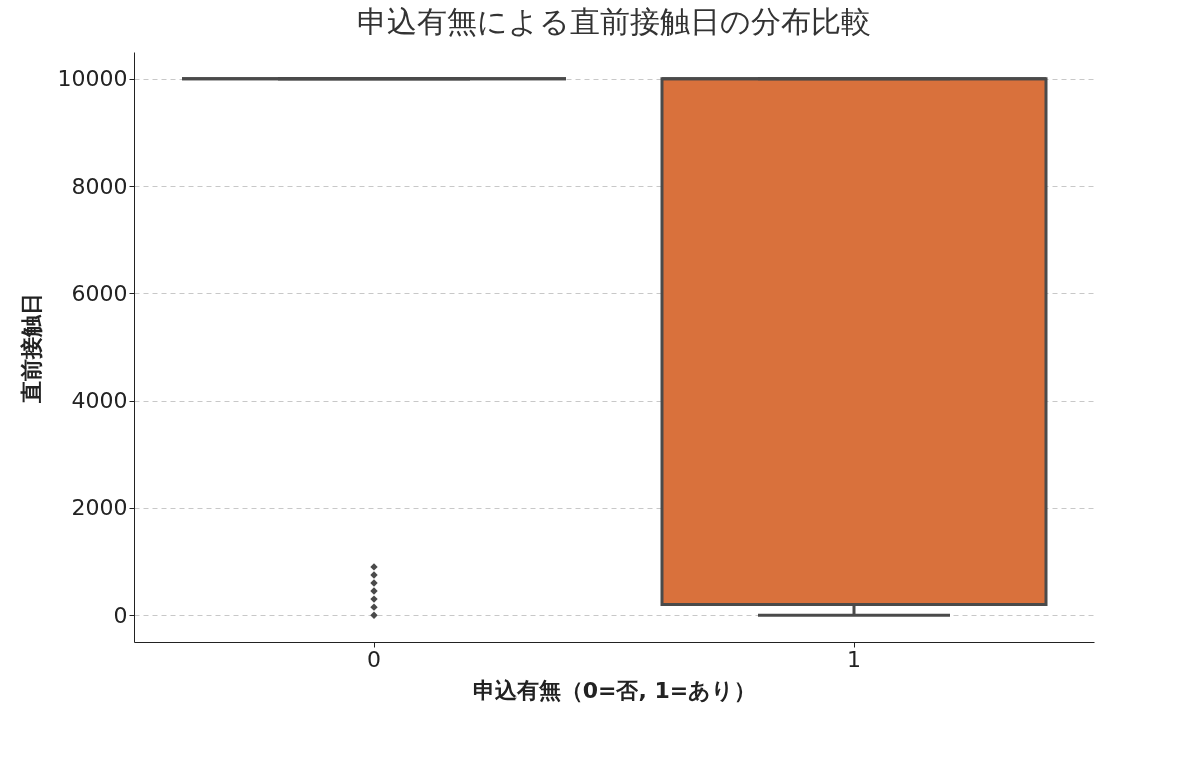 This screenshot has height=780, width=1180. Describe the element at coordinates (99, 293) in the screenshot. I see `y-tick-label: 6000` at that location.